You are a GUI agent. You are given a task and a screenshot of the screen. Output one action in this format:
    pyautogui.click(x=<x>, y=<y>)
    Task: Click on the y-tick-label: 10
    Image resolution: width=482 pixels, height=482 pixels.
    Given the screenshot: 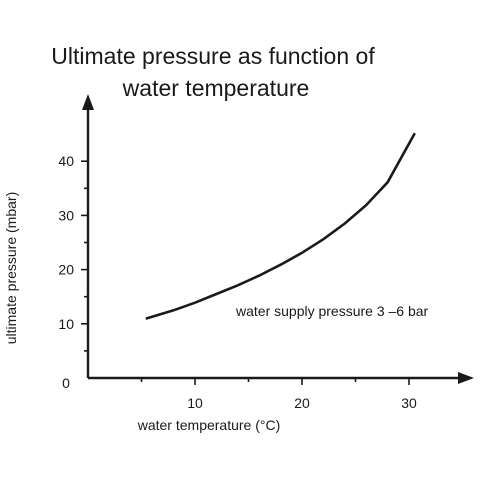 What is the action you would take?
    pyautogui.click(x=66, y=324)
    